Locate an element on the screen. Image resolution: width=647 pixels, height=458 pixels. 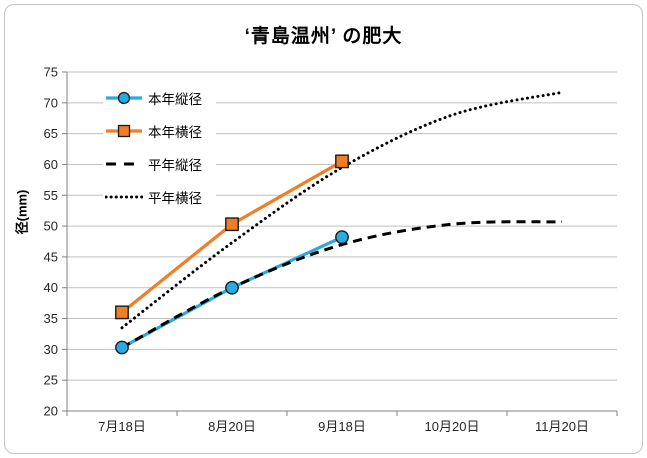
legend-sample-this-year-horizontal-solid-line is located at coordinates (124, 130).